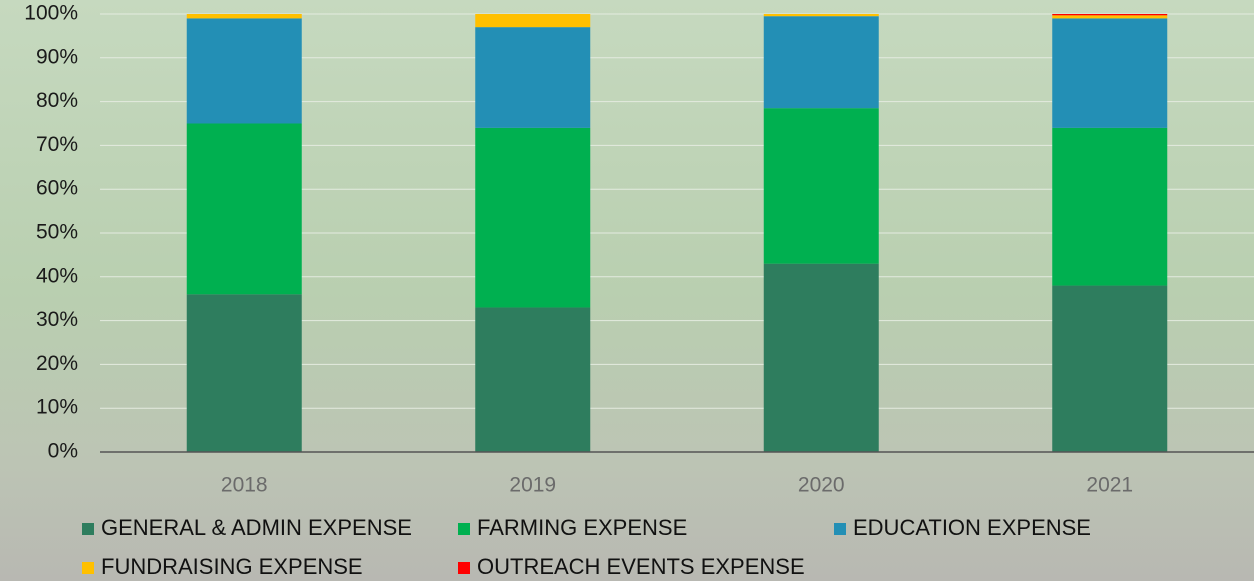 This screenshot has width=1254, height=581. What do you see at coordinates (1109, 485) in the screenshot?
I see `x-tick-label: 2021` at bounding box center [1109, 485].